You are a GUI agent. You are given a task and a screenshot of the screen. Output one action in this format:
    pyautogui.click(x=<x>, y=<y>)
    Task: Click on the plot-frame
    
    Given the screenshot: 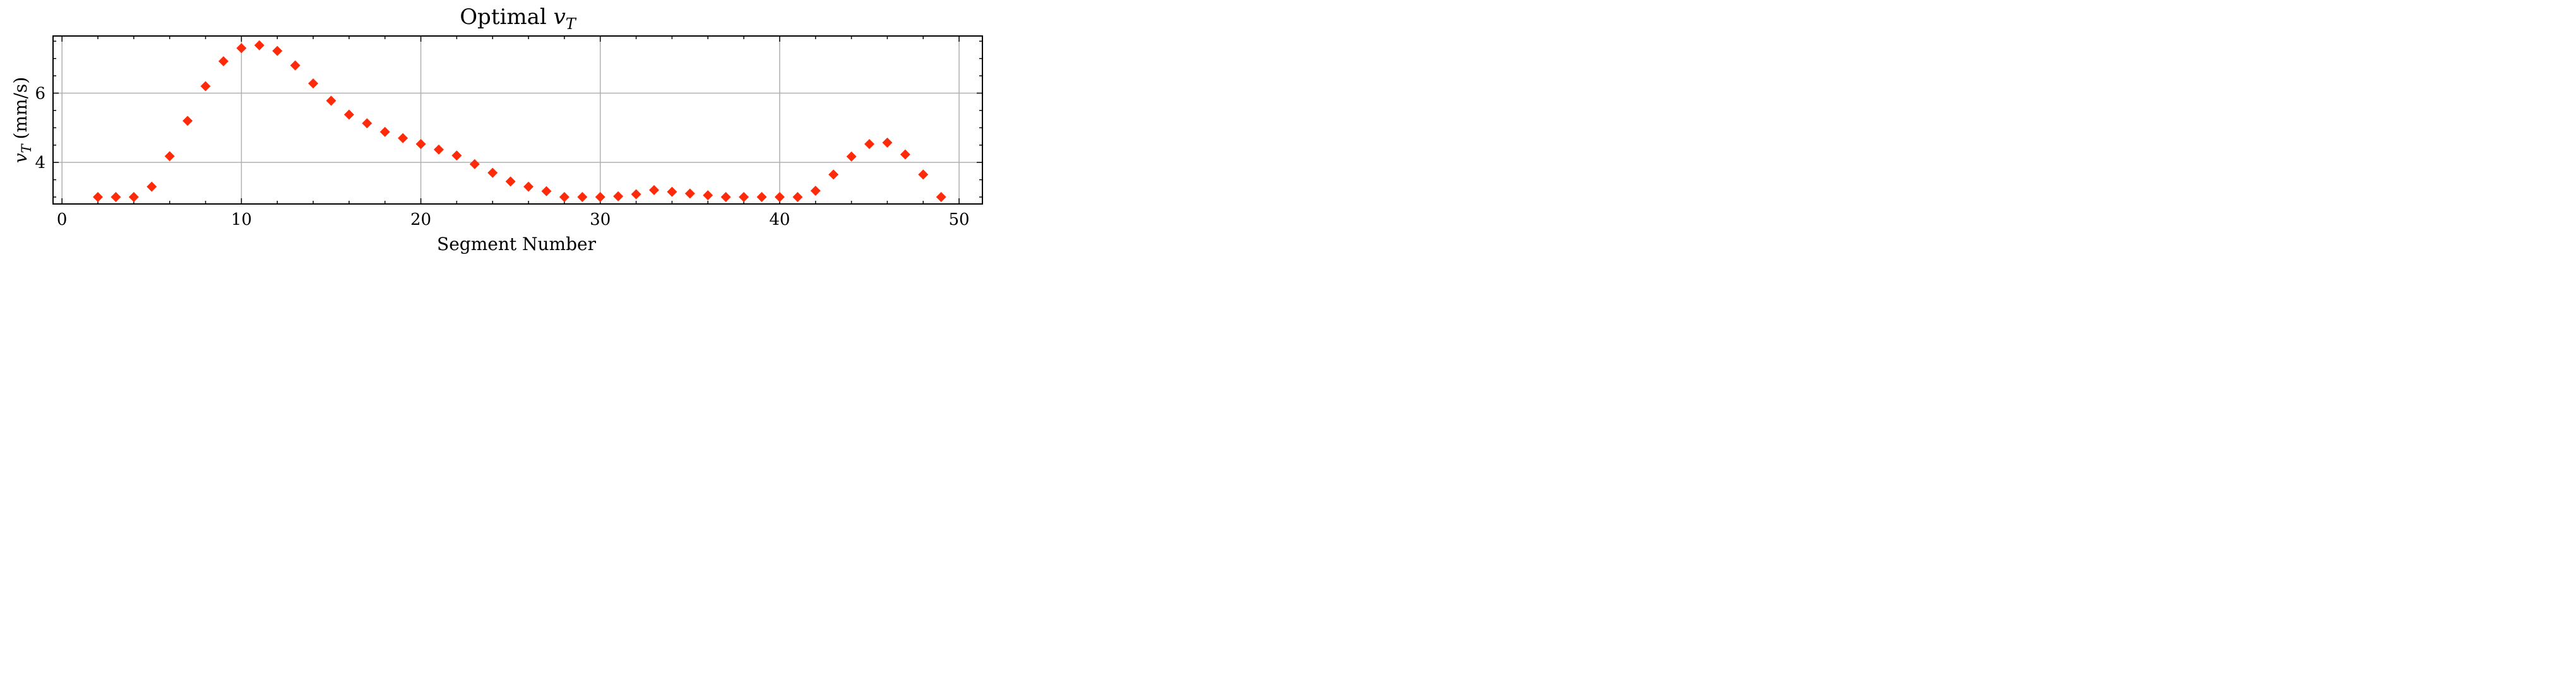 What is the action you would take?
    pyautogui.click(x=517, y=120)
    